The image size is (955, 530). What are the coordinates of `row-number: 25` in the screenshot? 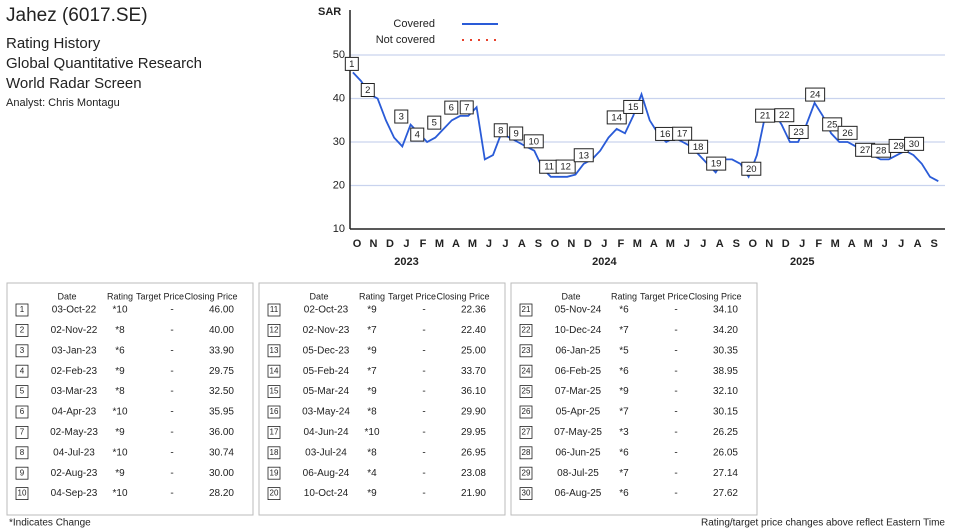 It's located at (526, 391).